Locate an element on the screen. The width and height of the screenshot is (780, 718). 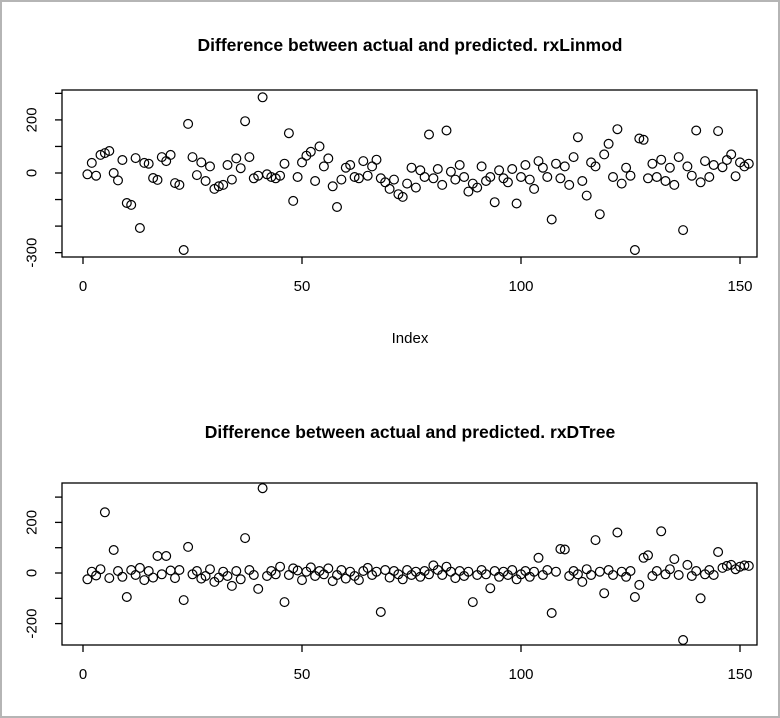
x-axis-title-index: Index is located at coordinates (410, 338).